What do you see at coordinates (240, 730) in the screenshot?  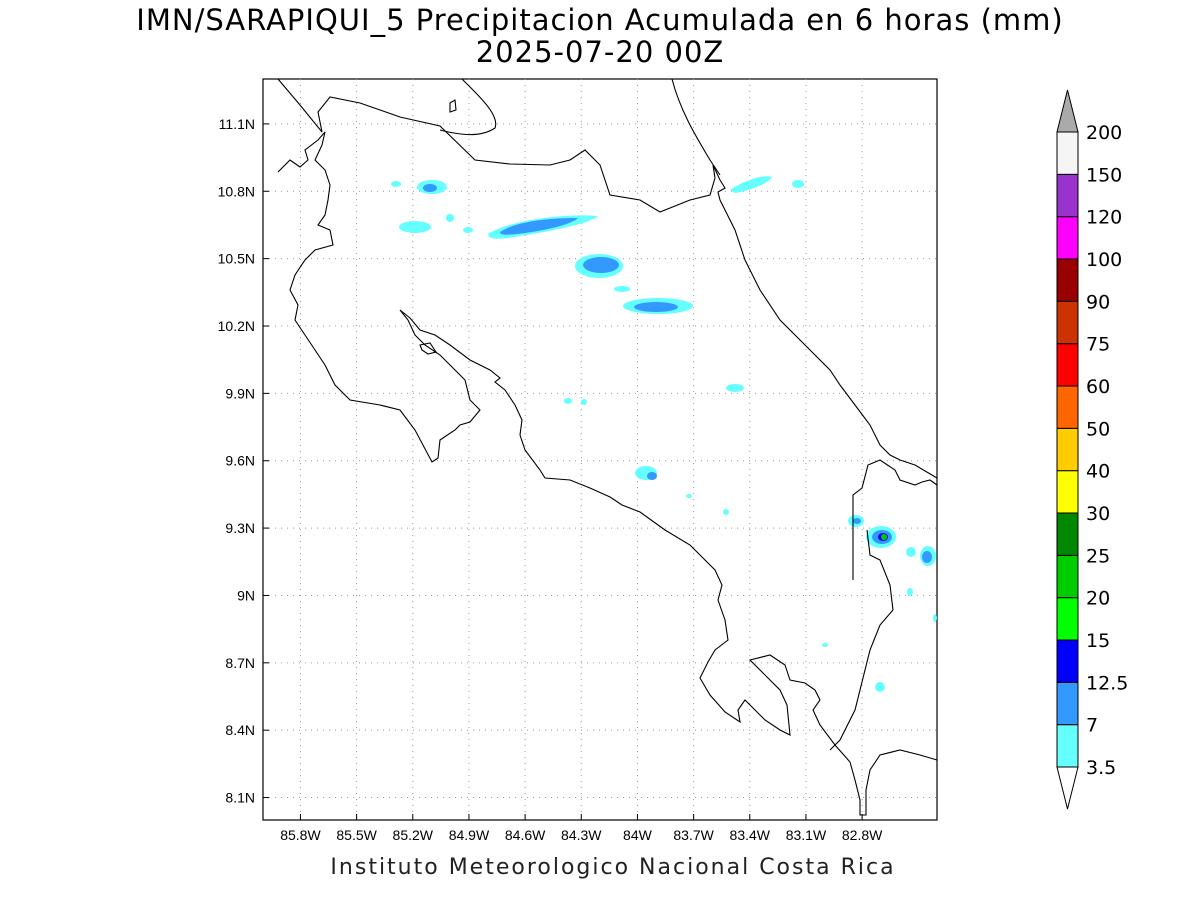 I see `y-tick-label: 8.4N` at bounding box center [240, 730].